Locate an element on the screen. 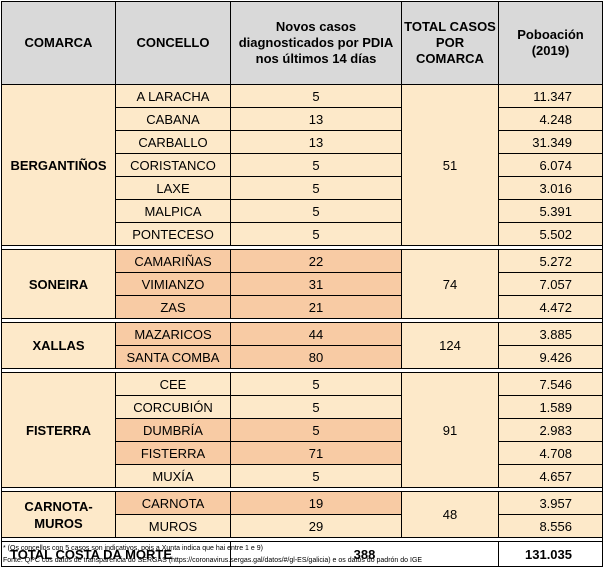  table-row: CARNOTA-MUROS CARNOTA 19 48 3.957 is located at coordinates (302, 514).